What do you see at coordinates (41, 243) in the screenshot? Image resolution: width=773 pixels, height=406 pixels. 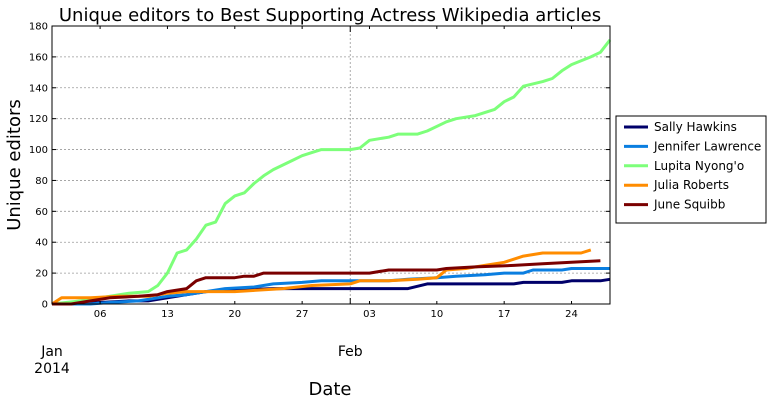 I see `y-tick-label: 40` at bounding box center [41, 243].